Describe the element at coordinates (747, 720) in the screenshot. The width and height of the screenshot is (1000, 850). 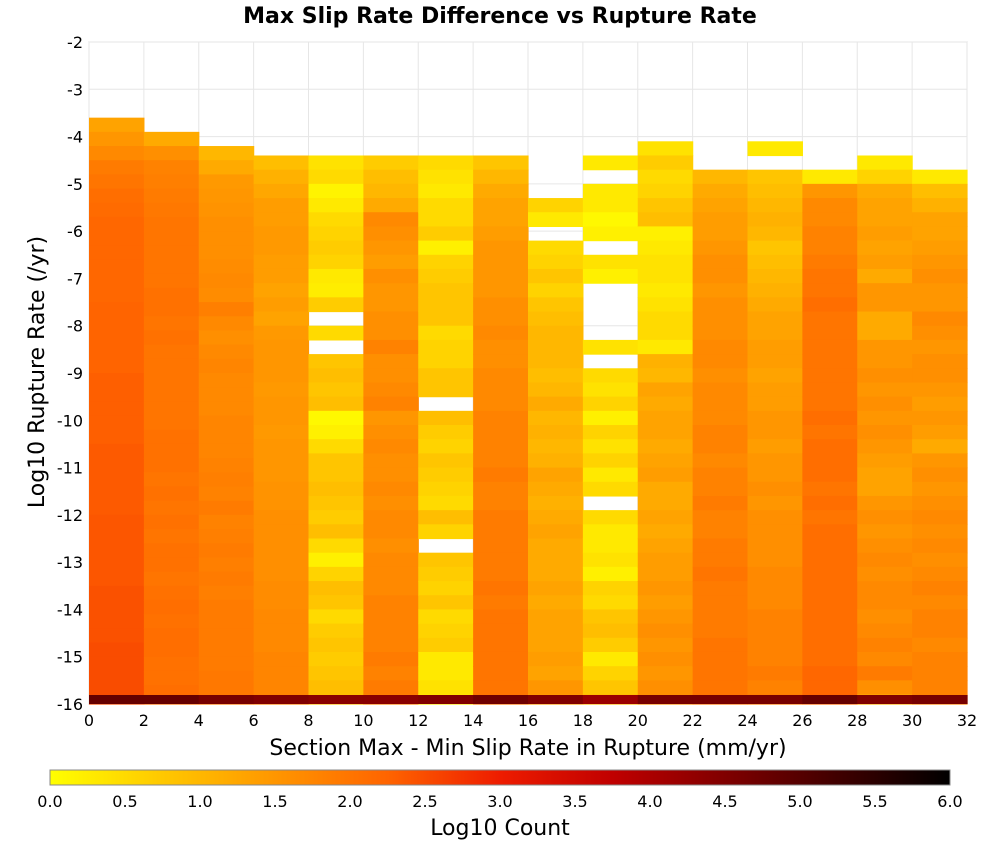
I see `x-tick-label: 24` at that location.